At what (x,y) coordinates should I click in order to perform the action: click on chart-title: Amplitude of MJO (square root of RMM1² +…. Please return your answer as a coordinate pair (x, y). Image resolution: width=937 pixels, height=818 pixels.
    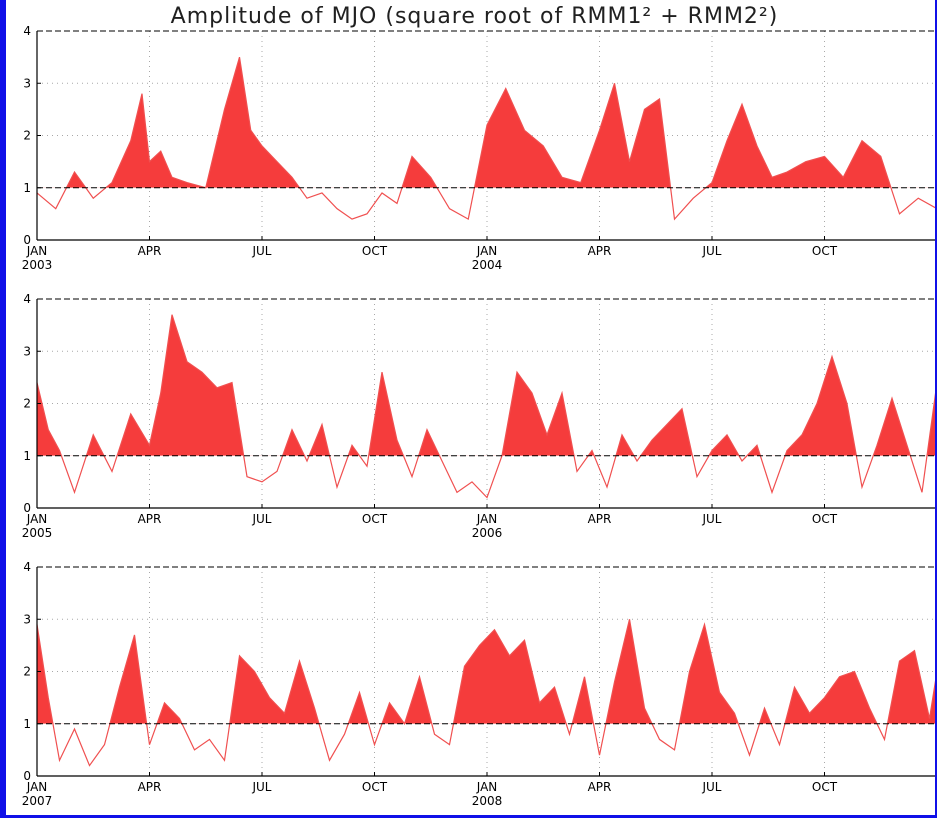
    Looking at the image, I should click on (474, 16).